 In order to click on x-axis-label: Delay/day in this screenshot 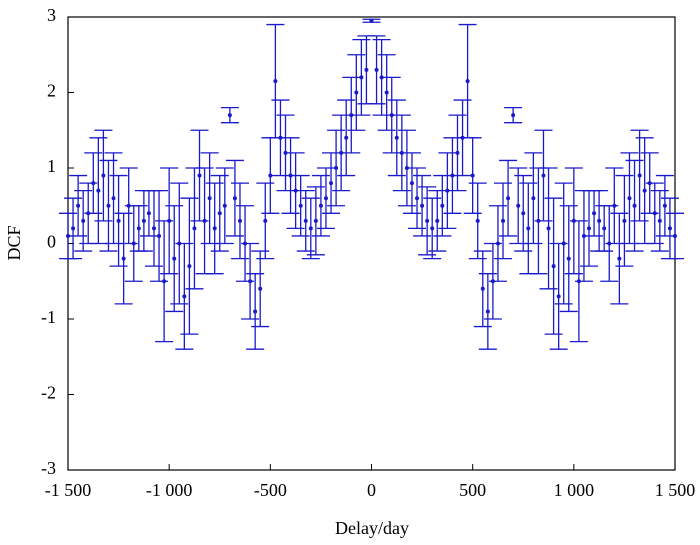, I will do `click(372, 528)`.